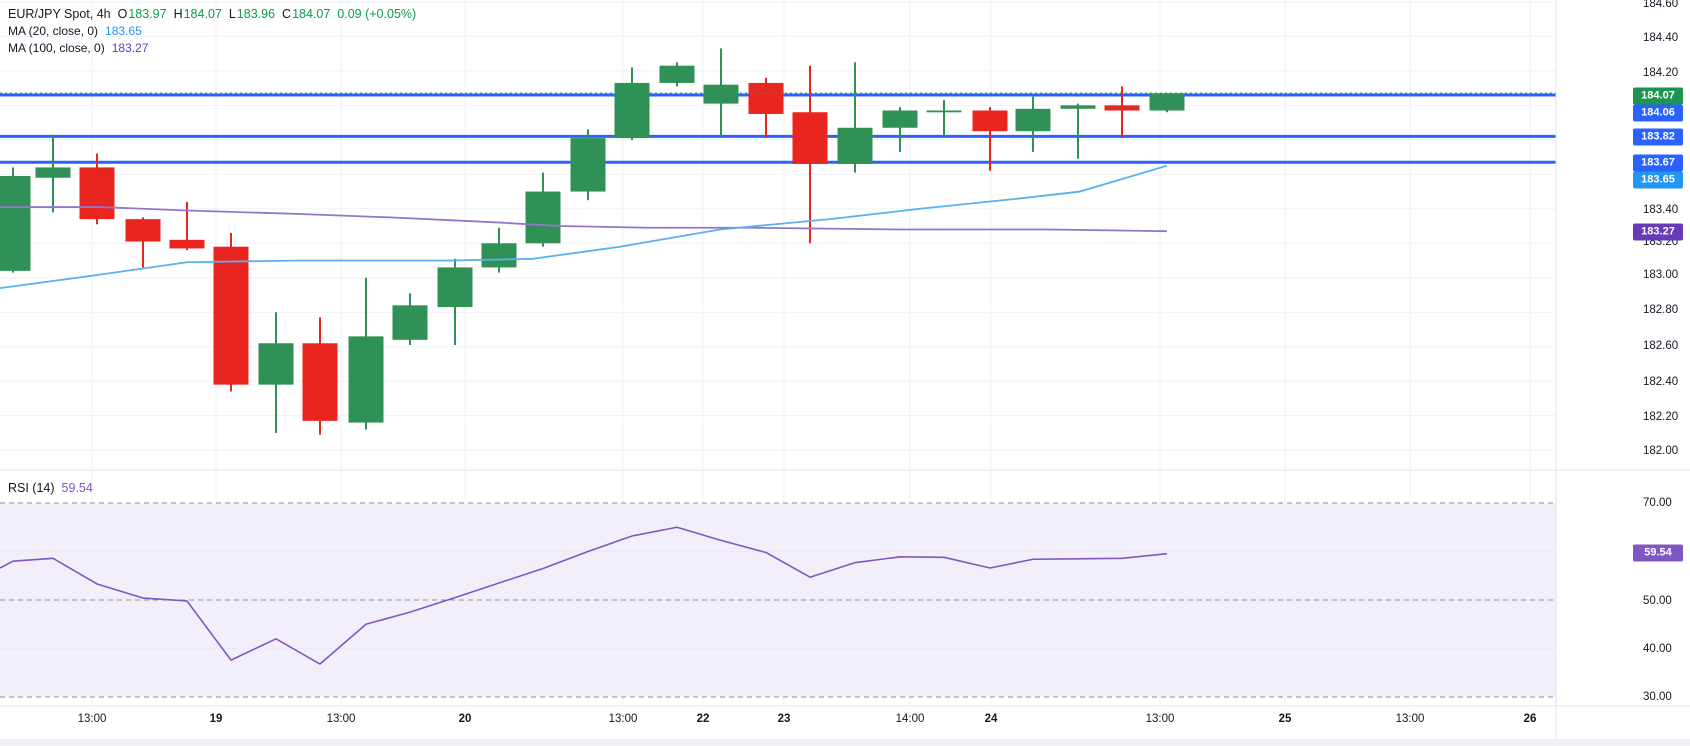  Describe the element at coordinates (1285, 719) in the screenshot. I see `time-tick-label: 25` at that location.